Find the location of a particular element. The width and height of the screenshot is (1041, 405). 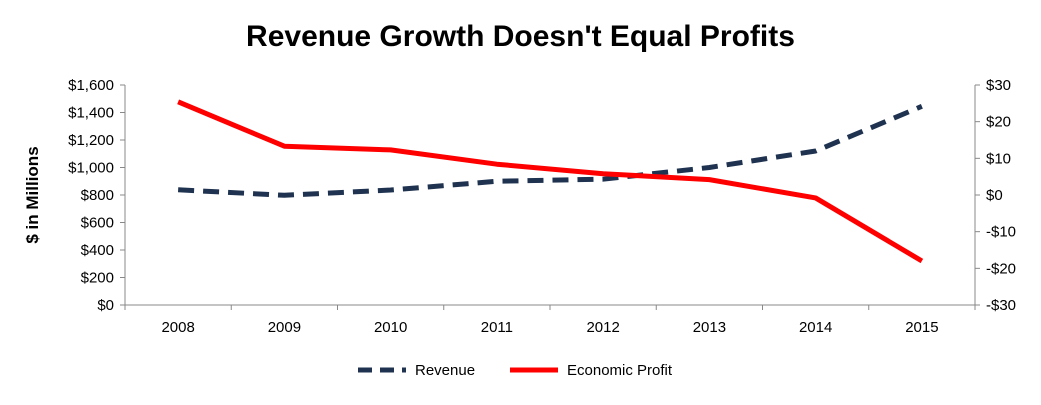

left-tick-label: $1,400 is located at coordinates (91, 113).